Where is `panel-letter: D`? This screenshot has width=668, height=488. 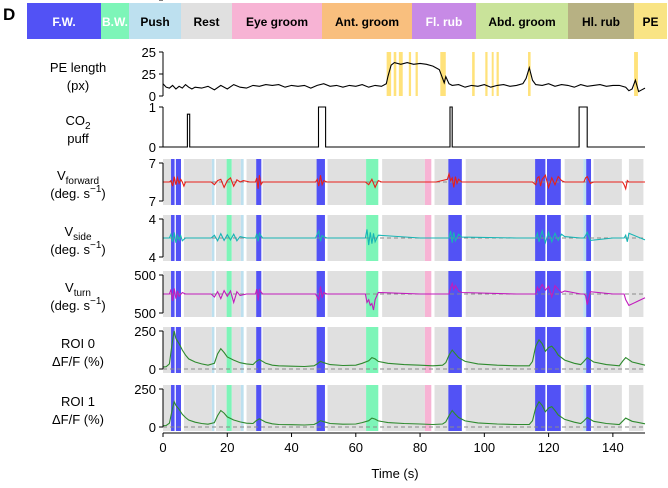
panel-letter: D is located at coordinates (9, 14).